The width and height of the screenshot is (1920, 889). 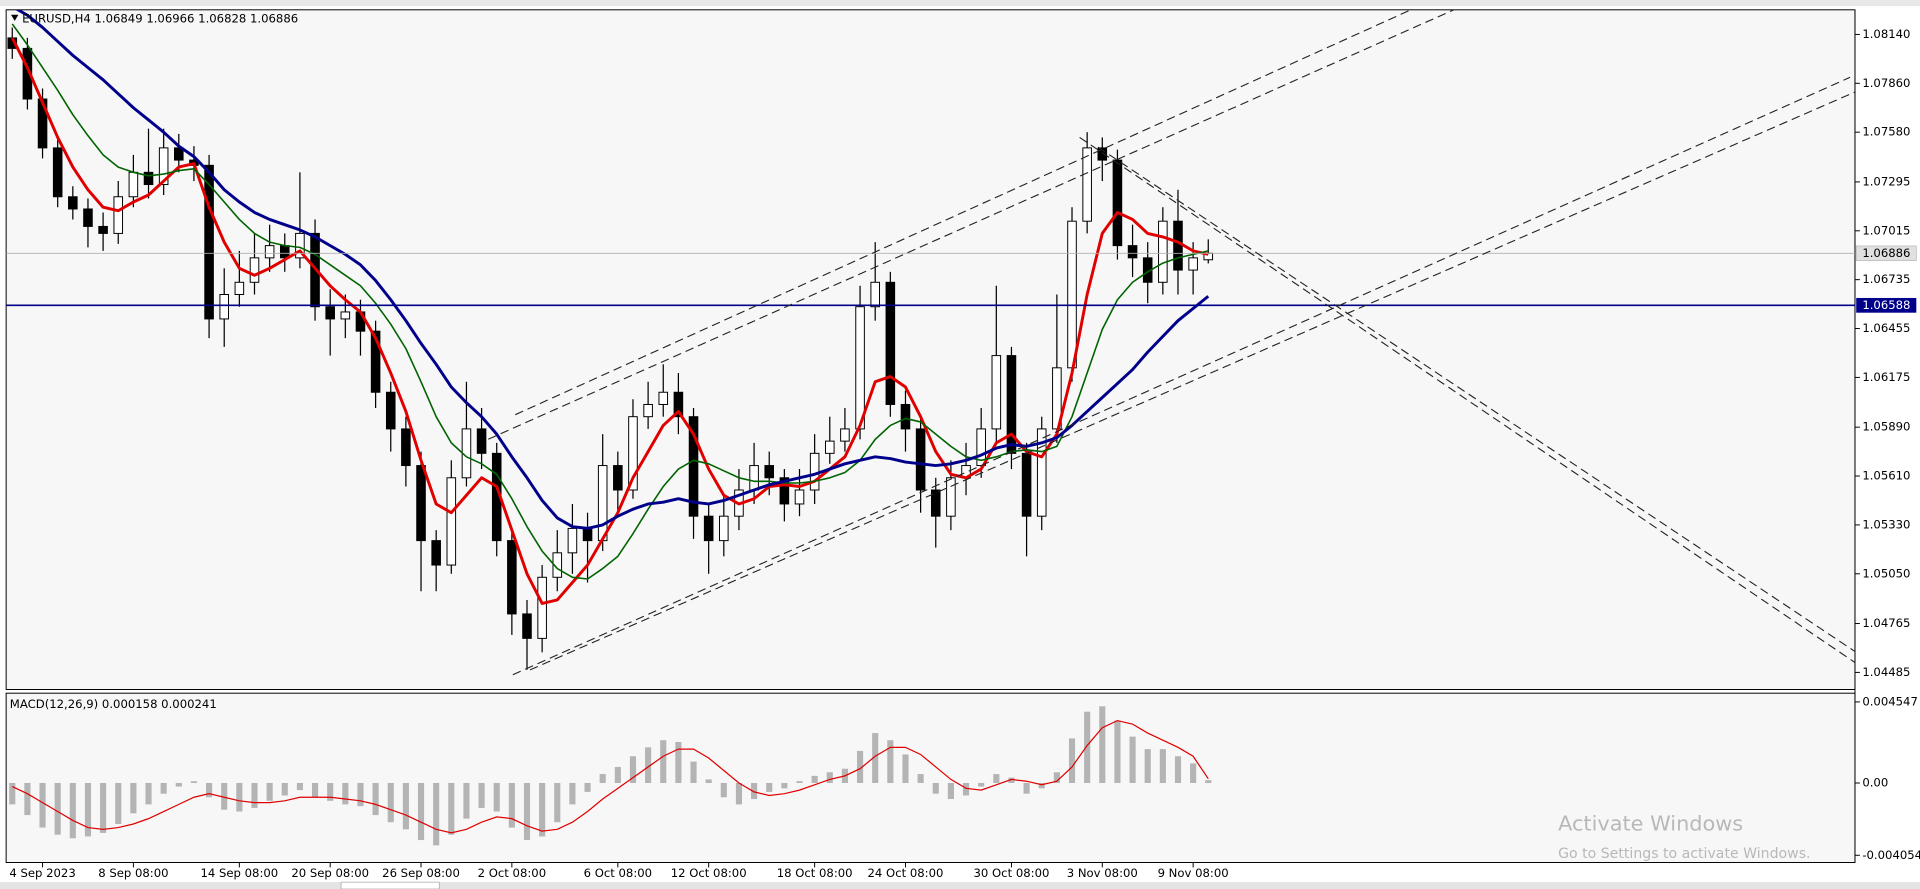 What do you see at coordinates (1886, 181) in the screenshot?
I see `price-tick-label: 1.07295` at bounding box center [1886, 181].